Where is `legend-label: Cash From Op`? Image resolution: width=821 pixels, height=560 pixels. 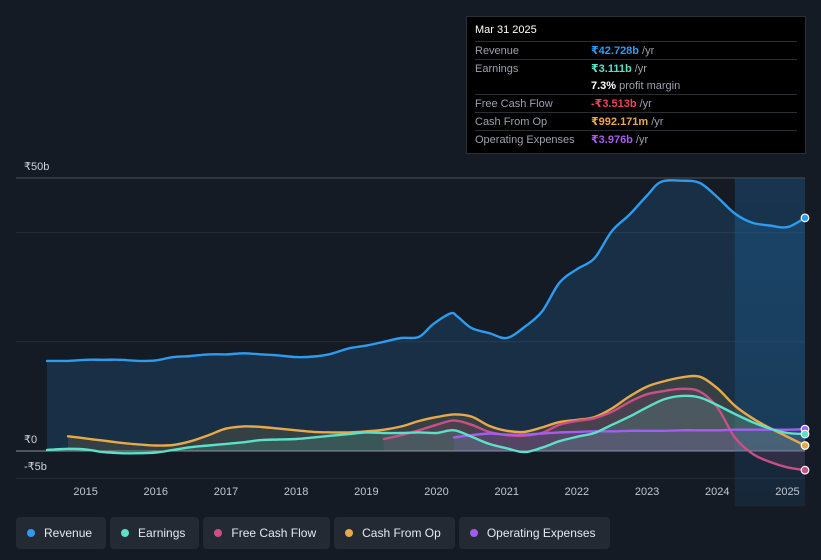 legend-label: Cash From Op is located at coordinates (401, 533).